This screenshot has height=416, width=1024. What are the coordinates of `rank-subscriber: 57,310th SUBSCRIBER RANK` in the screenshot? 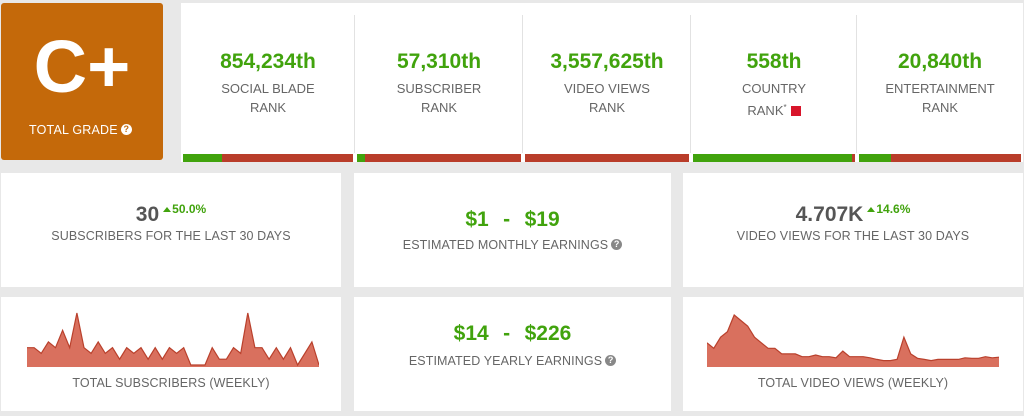 It's located at (439, 82).